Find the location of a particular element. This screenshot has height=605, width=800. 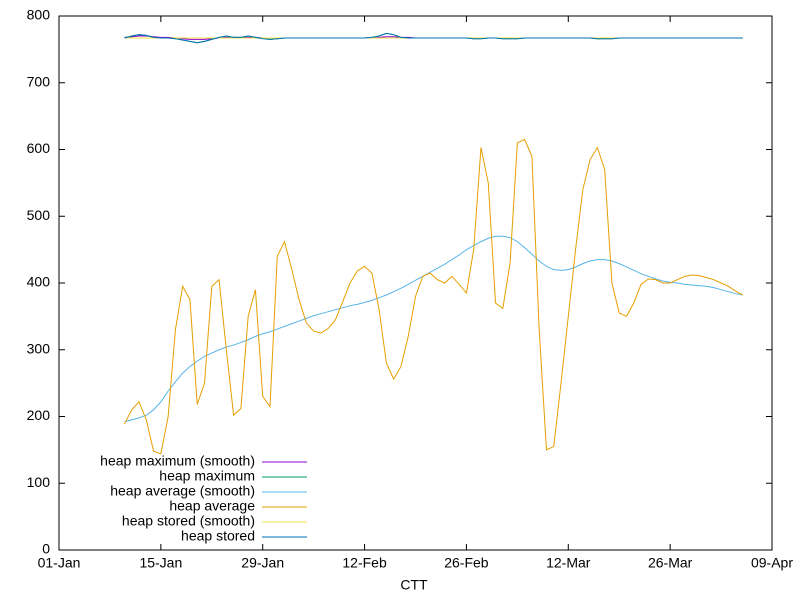

legend-label: heap average (smooth) is located at coordinates (182, 491).